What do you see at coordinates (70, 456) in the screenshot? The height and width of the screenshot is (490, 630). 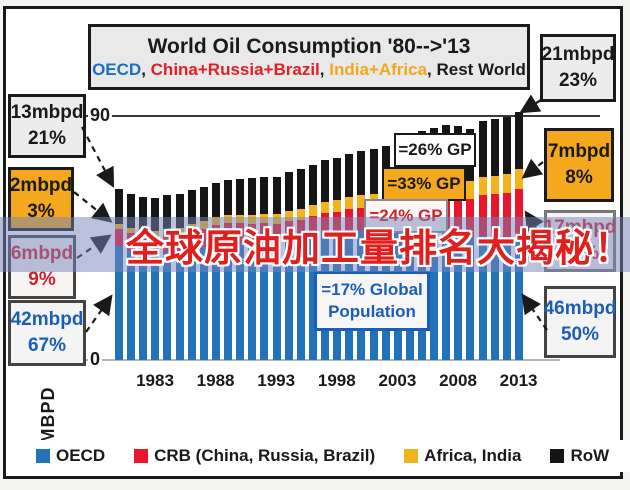 I see `legend-item-oecd: OECD` at bounding box center [70, 456].